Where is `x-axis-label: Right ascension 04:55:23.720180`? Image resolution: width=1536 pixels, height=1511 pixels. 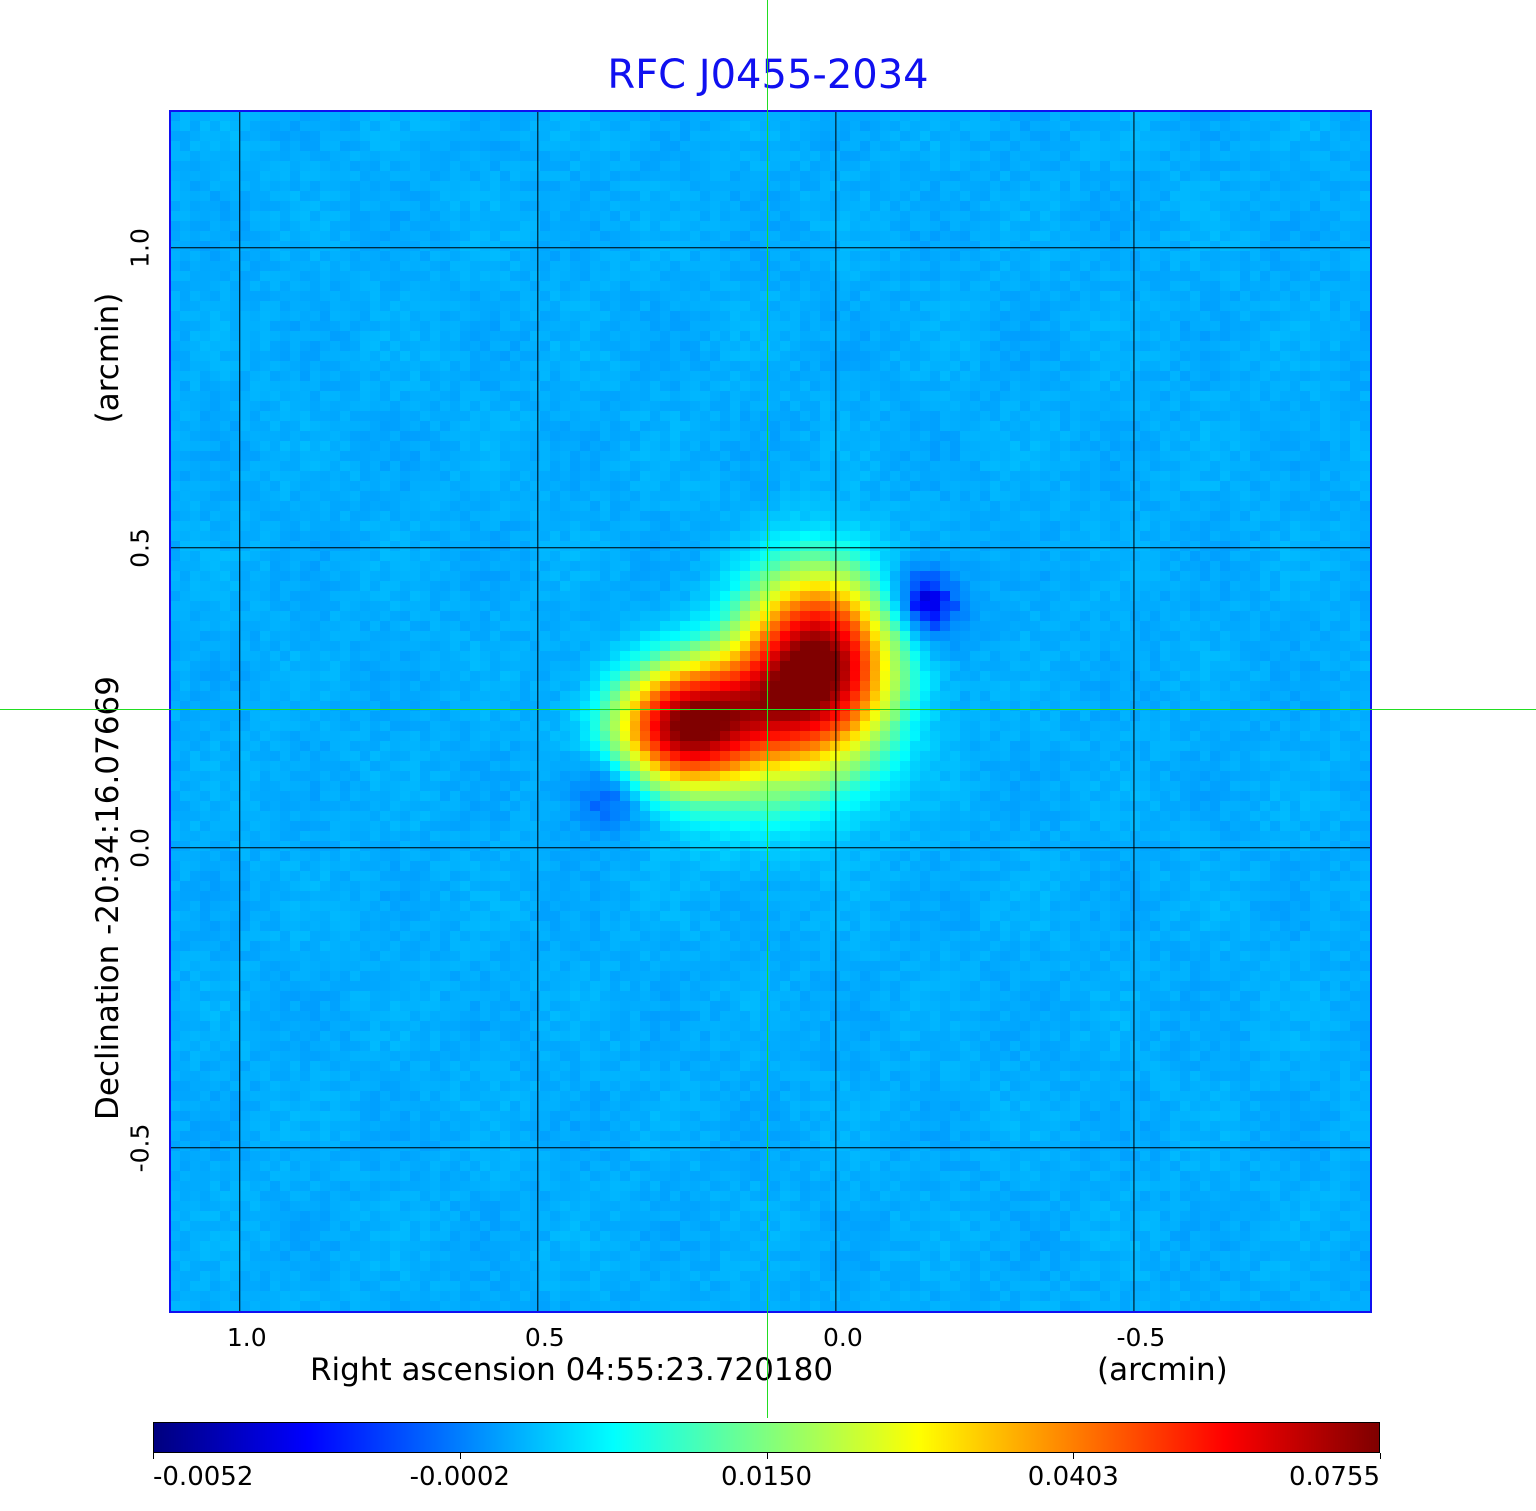
x-axis-label: Right ascension 04:55:23.720180 is located at coordinates (572, 1370).